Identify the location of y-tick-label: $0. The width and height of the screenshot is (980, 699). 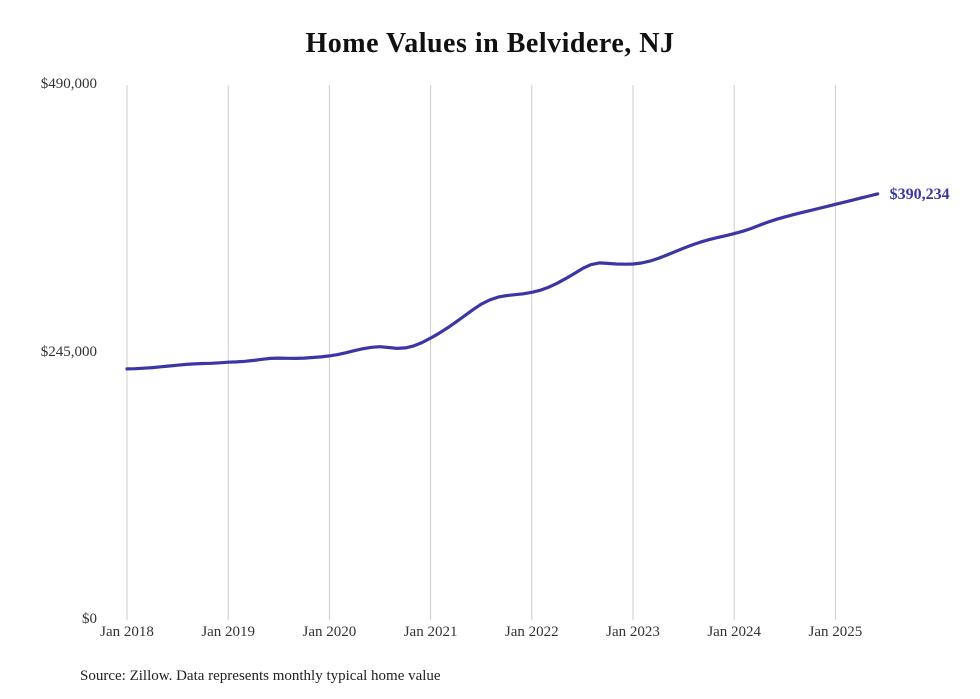
(89, 619).